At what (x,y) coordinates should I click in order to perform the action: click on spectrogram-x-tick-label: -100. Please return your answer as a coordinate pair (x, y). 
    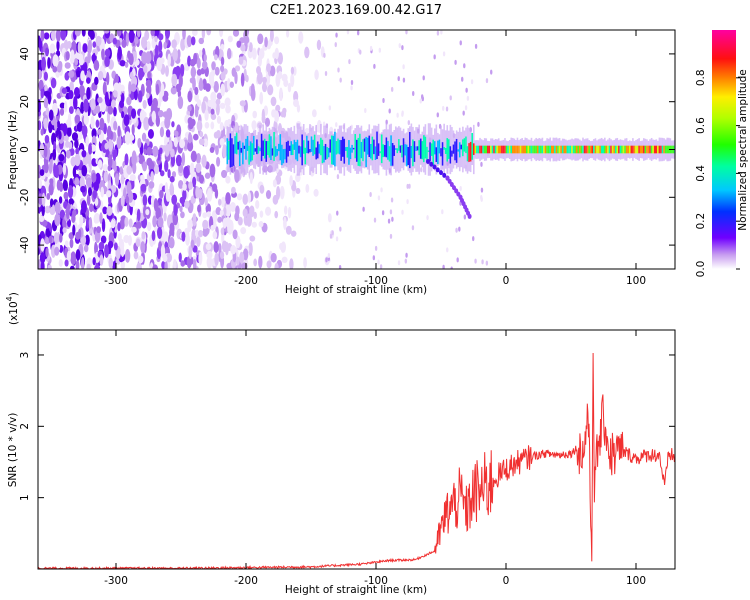
    Looking at the image, I should click on (376, 281).